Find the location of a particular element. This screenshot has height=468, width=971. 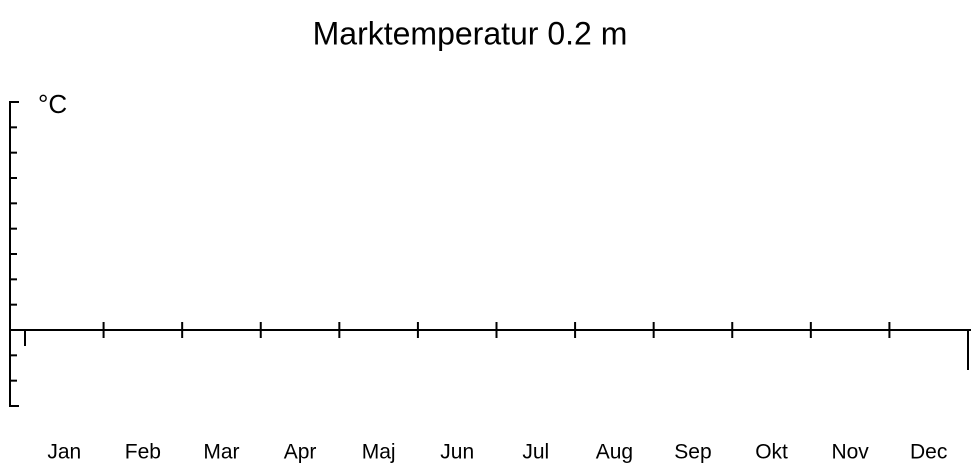

x-tick-label: Apr is located at coordinates (300, 452).